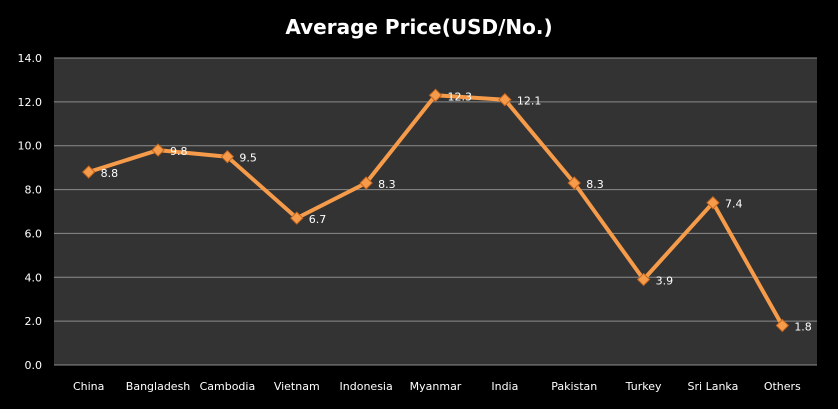 This screenshot has width=838, height=409. Describe the element at coordinates (418, 27) in the screenshot. I see `chart-title: Average Price(USD/No.)` at that location.